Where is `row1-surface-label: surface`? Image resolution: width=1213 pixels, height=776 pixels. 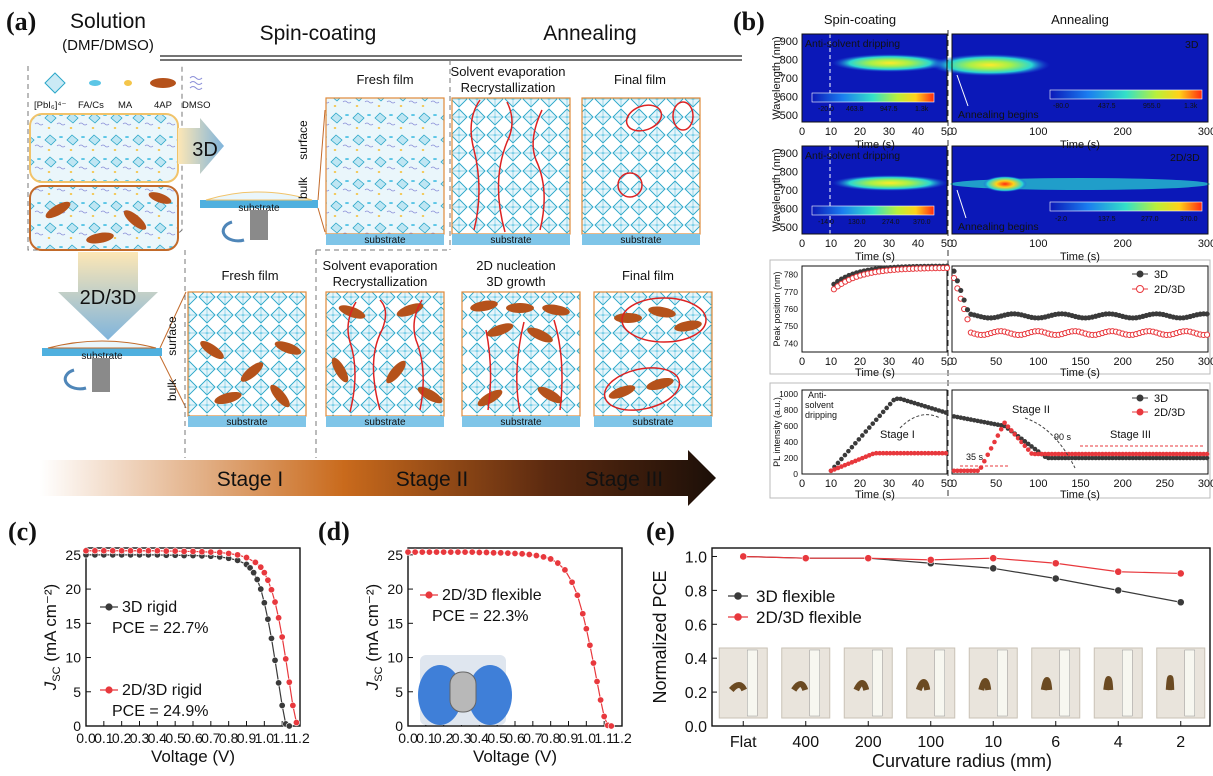 row1-surface-label: surface is located at coordinates (303, 140).